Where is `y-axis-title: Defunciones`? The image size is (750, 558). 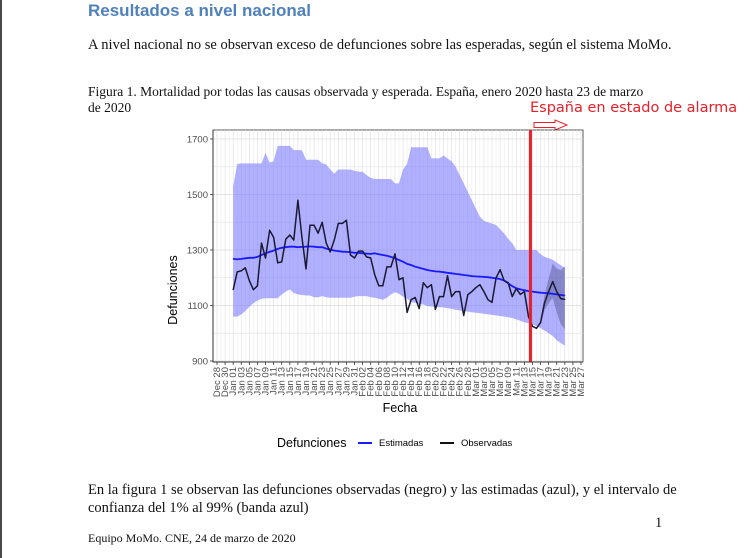 y-axis-title: Defunciones is located at coordinates (173, 290).